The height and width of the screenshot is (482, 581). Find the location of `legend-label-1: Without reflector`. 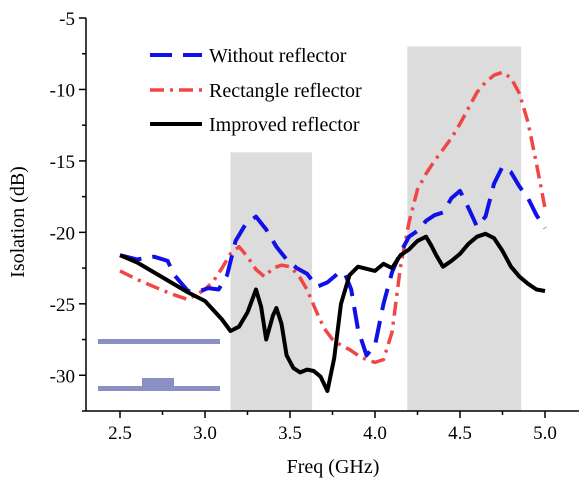

legend-label-1: Without reflector is located at coordinates (278, 56).